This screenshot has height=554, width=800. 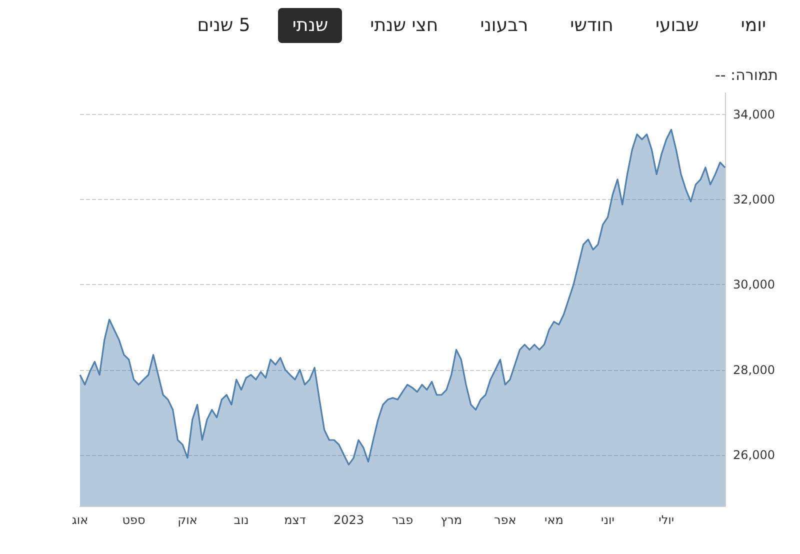 What do you see at coordinates (310, 25) in the screenshot?
I see `text: שנתי` at bounding box center [310, 25].